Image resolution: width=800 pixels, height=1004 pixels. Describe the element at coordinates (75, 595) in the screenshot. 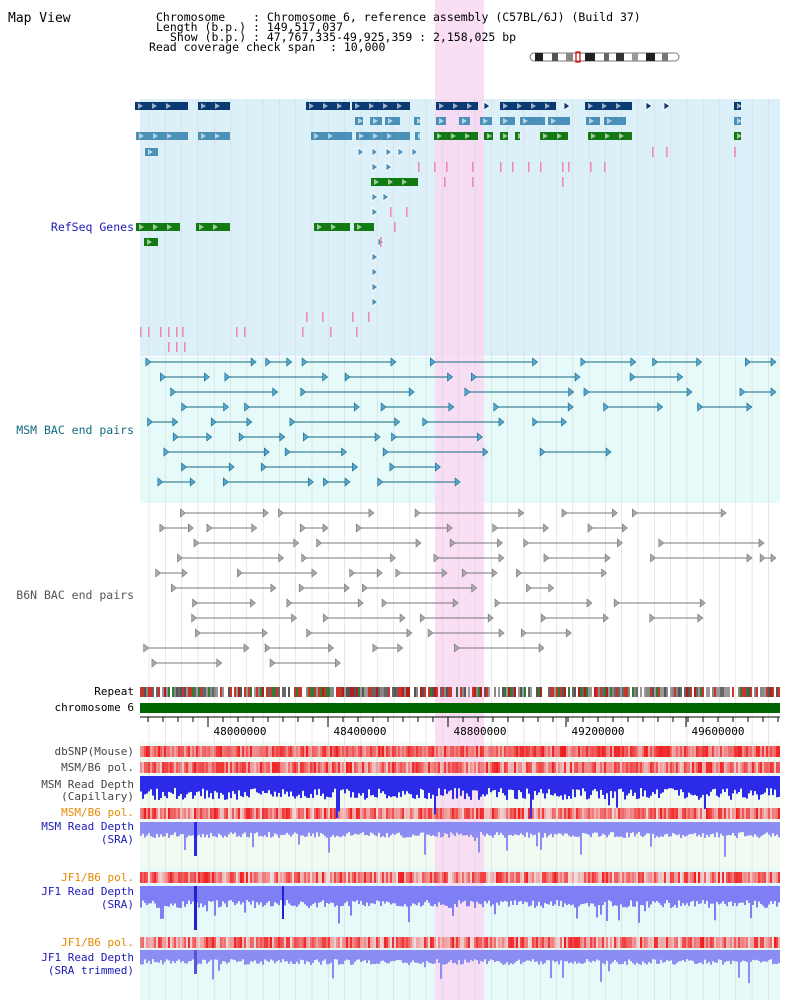

I see `track-label-b6n-bac: B6N BAC end pairs` at that location.